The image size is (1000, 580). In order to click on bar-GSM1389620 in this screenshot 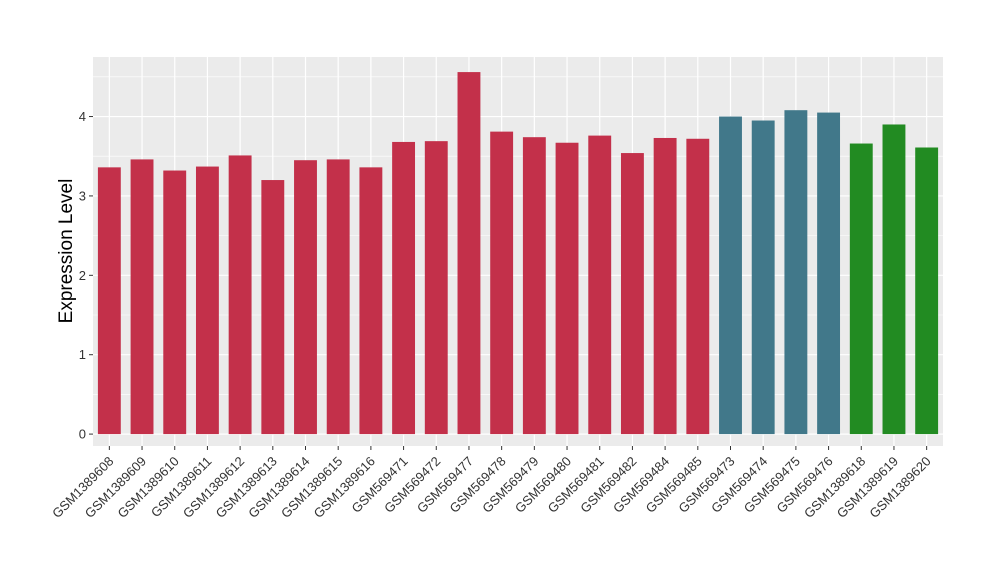, I will do `click(927, 291)`.